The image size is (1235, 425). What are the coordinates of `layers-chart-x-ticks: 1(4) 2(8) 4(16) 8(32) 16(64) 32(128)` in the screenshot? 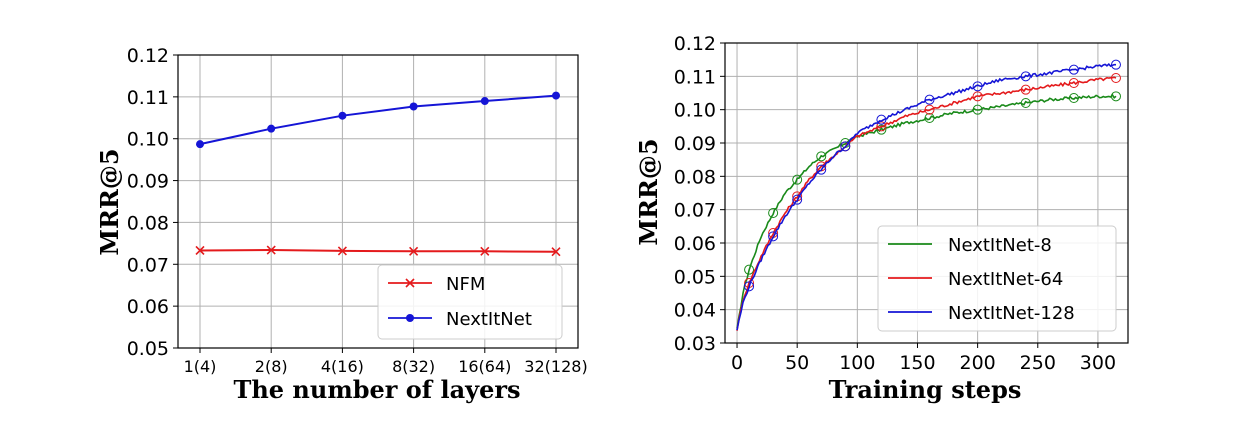 It's located at (386, 362).